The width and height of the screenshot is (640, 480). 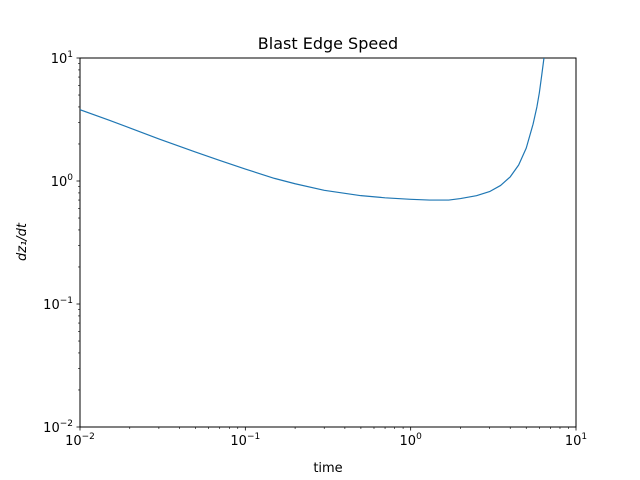 What do you see at coordinates (576, 440) in the screenshot?
I see `x-tick-label: 10¹` at bounding box center [576, 440].